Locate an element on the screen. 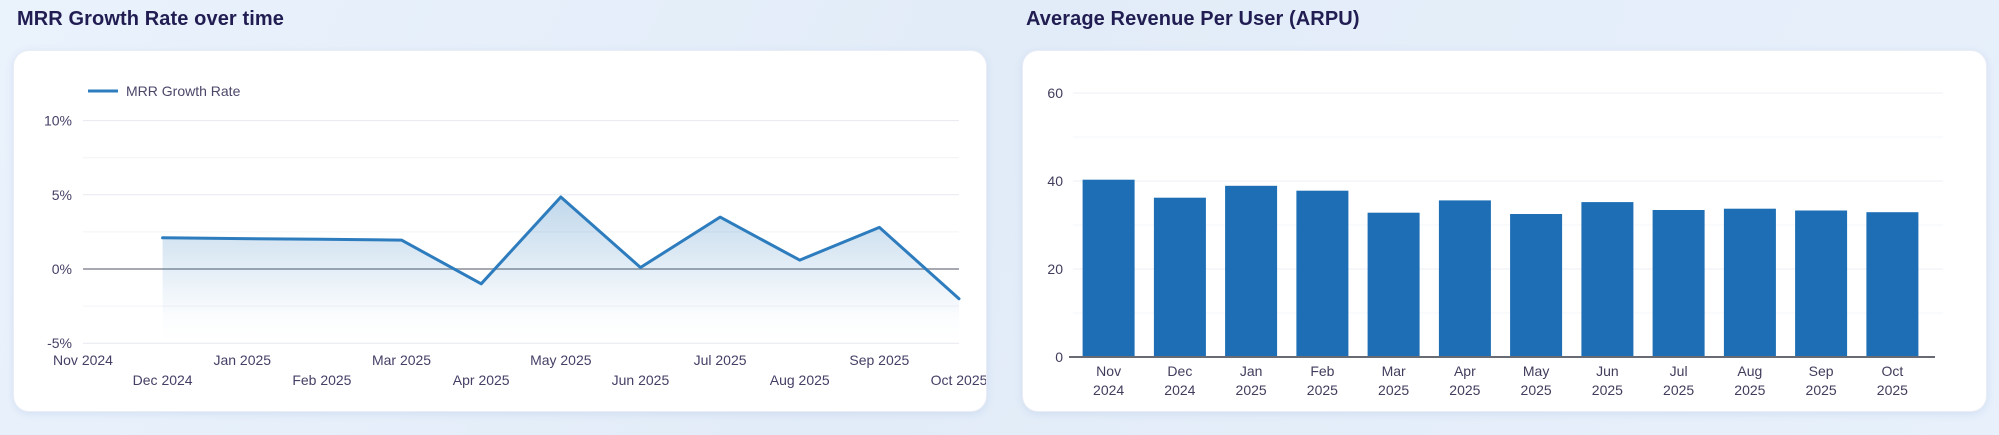 Image resolution: width=1999 pixels, height=435 pixels. x-axis-tick-label: Oct 2025 is located at coordinates (958, 380).